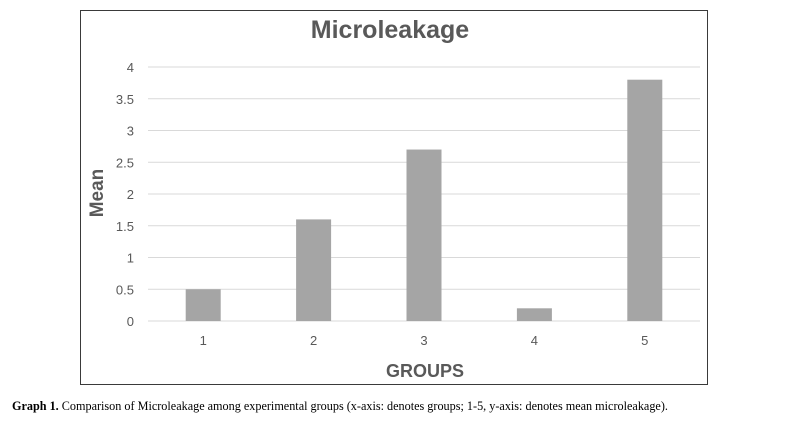  What do you see at coordinates (125, 194) in the screenshot?
I see `y-axis-ticks: 0 0.5 1 1.5 2 2.5 3 3.5 4` at bounding box center [125, 194].